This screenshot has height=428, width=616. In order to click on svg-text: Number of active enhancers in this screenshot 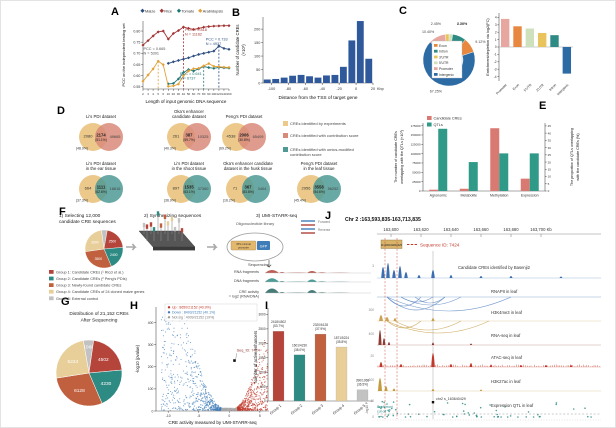, I will do `click(255, 357)`.